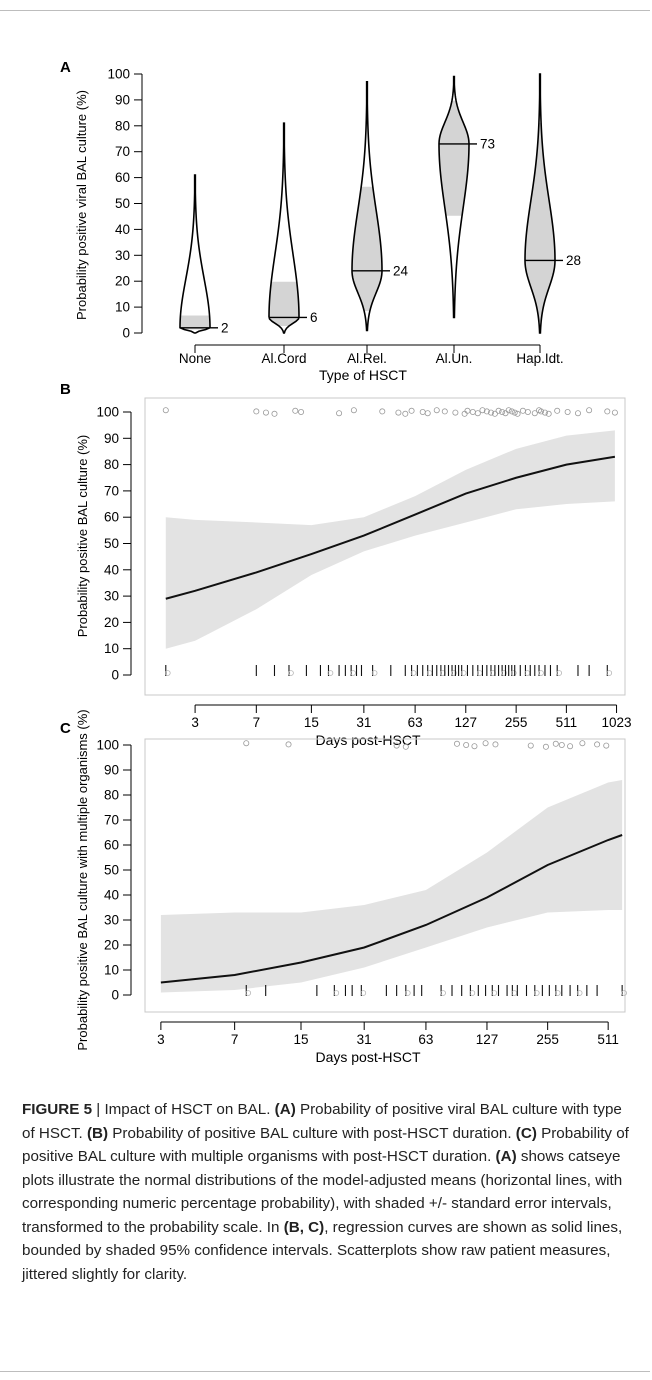 The width and height of the screenshot is (652, 1380). What do you see at coordinates (617, 722) in the screenshot?
I see `x-tick-label: 1023` at bounding box center [617, 722].